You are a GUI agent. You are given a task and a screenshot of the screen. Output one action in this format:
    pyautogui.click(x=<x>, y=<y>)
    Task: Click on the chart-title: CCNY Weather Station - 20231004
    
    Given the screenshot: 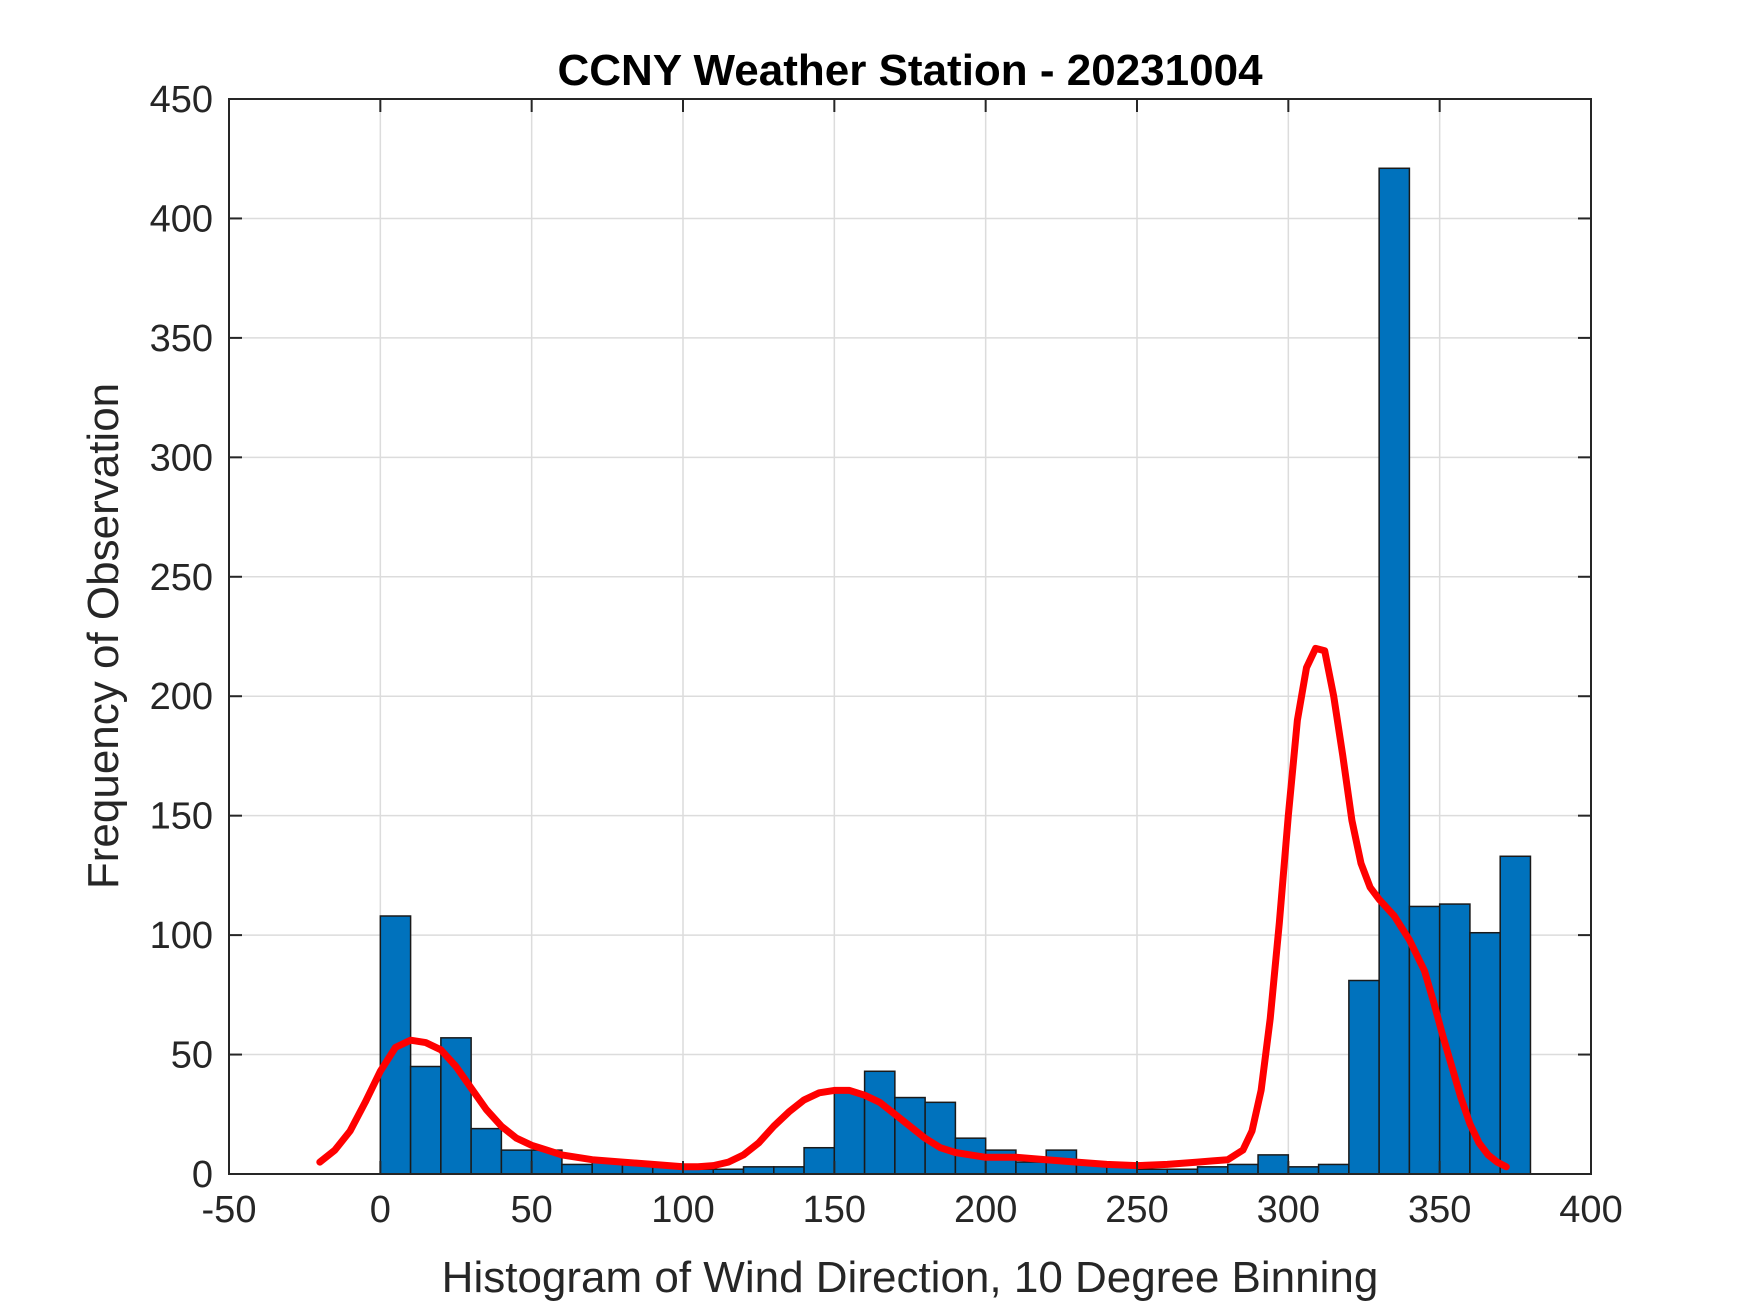 What is the action you would take?
    pyautogui.click(x=910, y=70)
    